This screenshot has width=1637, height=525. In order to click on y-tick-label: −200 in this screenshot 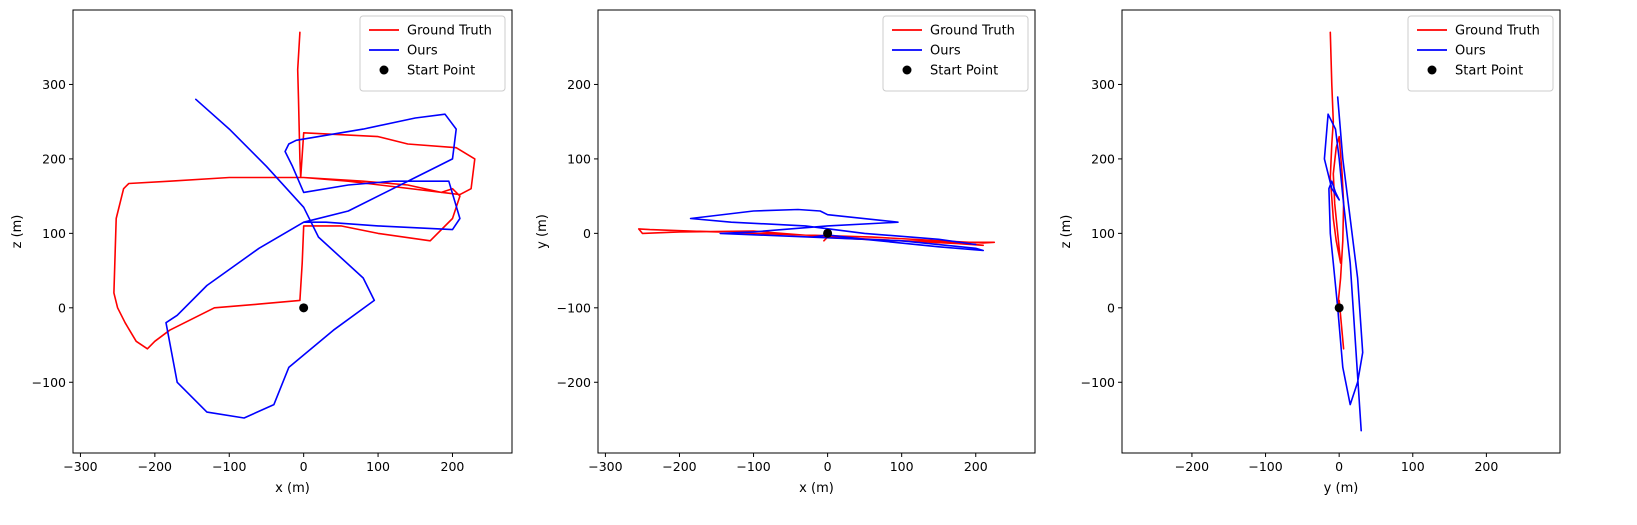, I will do `click(574, 382)`.